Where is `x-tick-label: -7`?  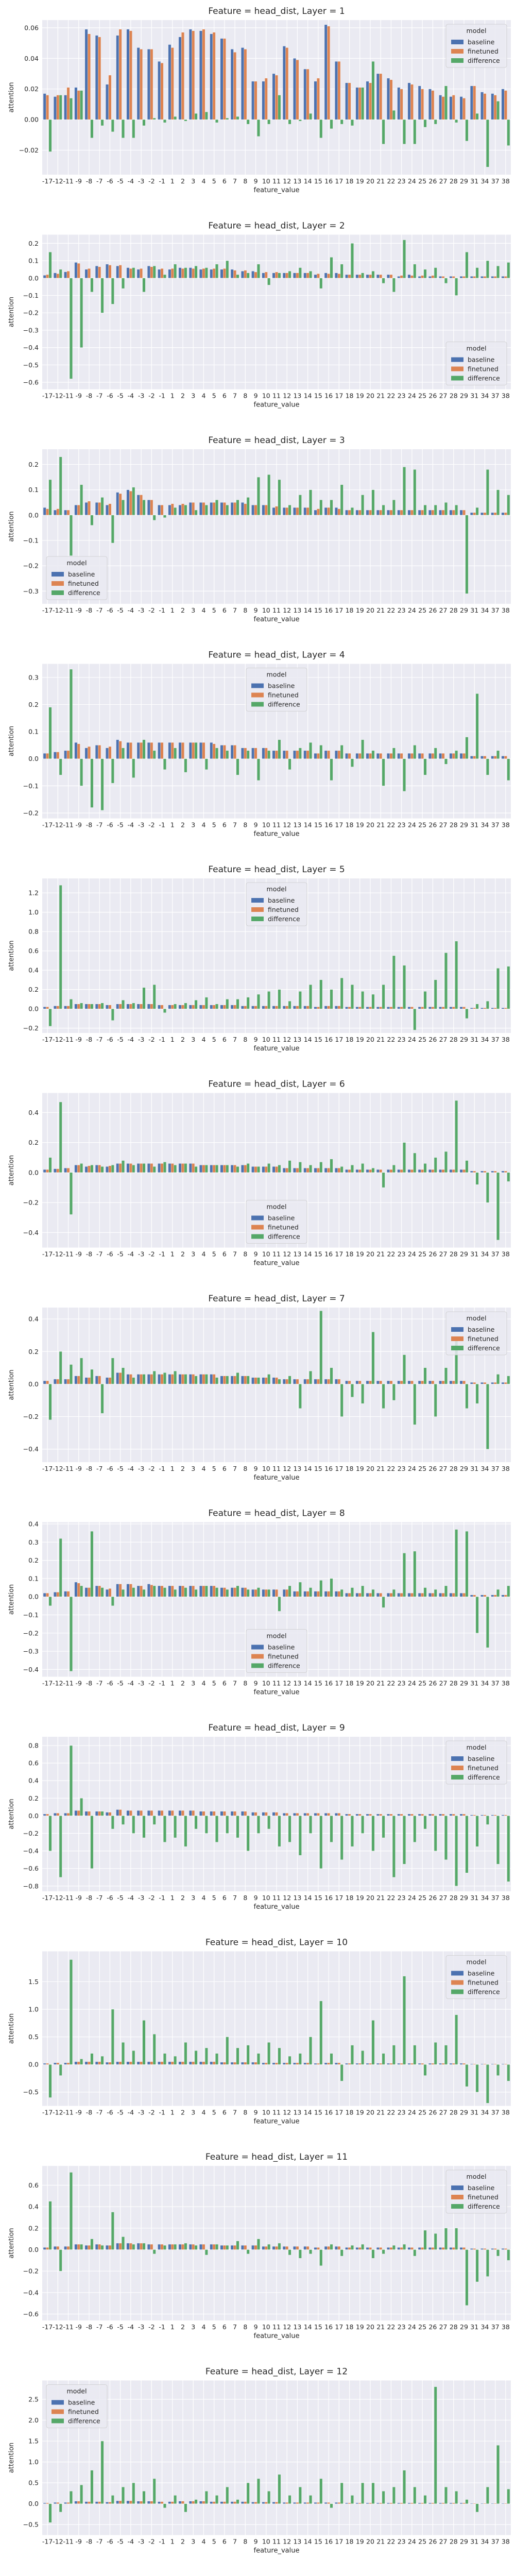 x-tick-label: -7 is located at coordinates (99, 181).